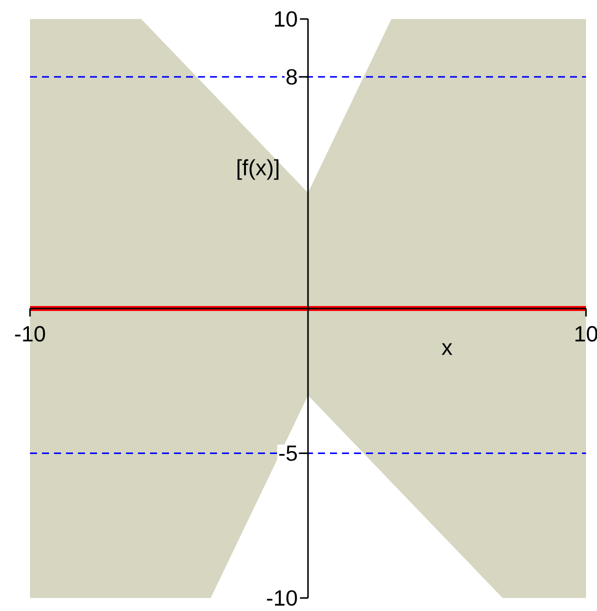 Image resolution: width=597 pixels, height=611 pixels. What do you see at coordinates (447, 349) in the screenshot?
I see `x-axis-title: x` at bounding box center [447, 349].